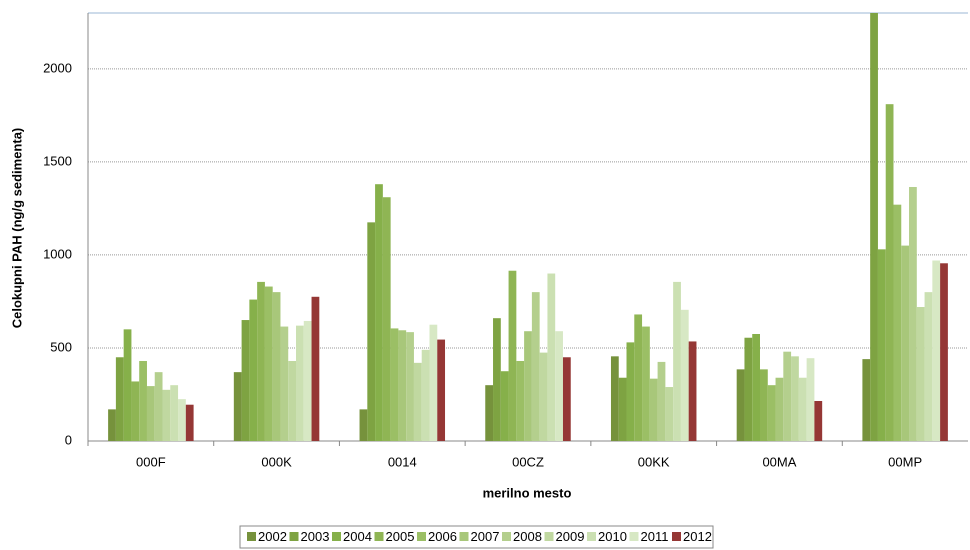 This screenshot has width=970, height=550. I want to click on legend-label: 2012, so click(697, 536).